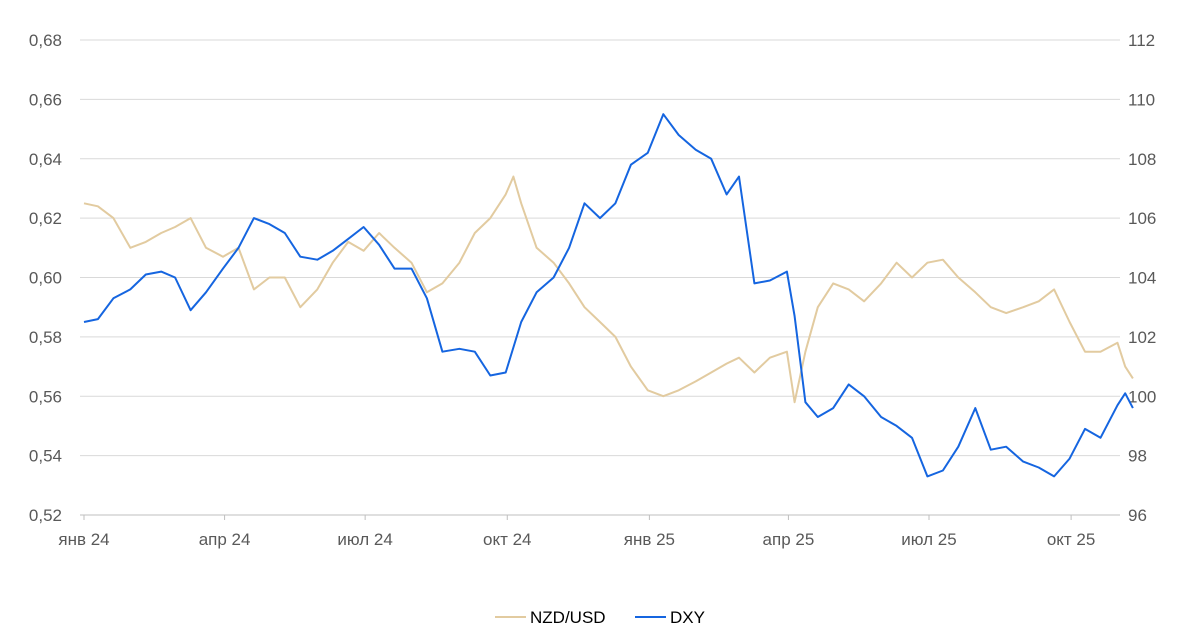 The image size is (1200, 642). Describe the element at coordinates (1142, 396) in the screenshot. I see `right-axis-tick-label: 100` at that location.